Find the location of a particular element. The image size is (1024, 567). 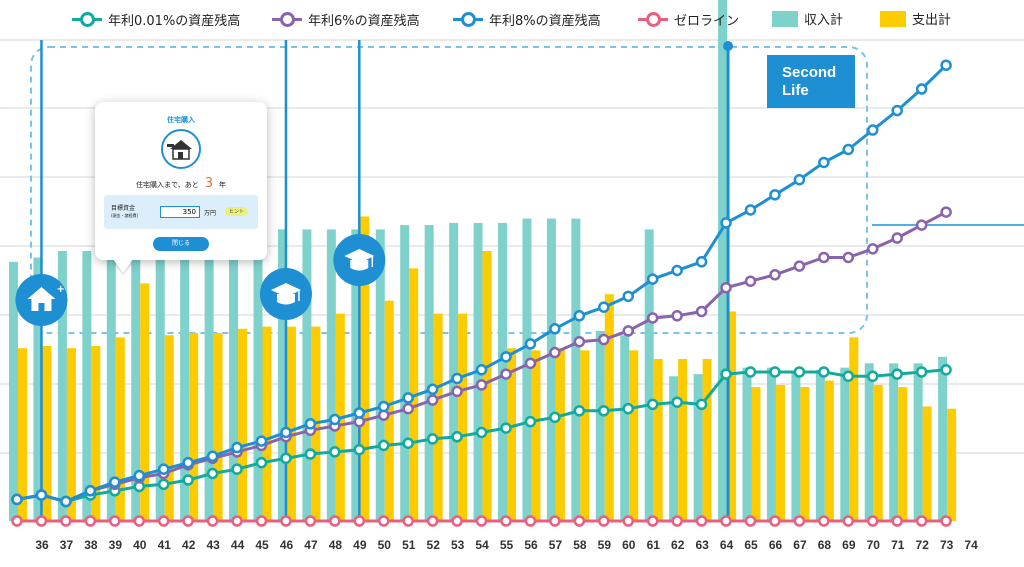

x-tick-label: 37 is located at coordinates (67, 545).